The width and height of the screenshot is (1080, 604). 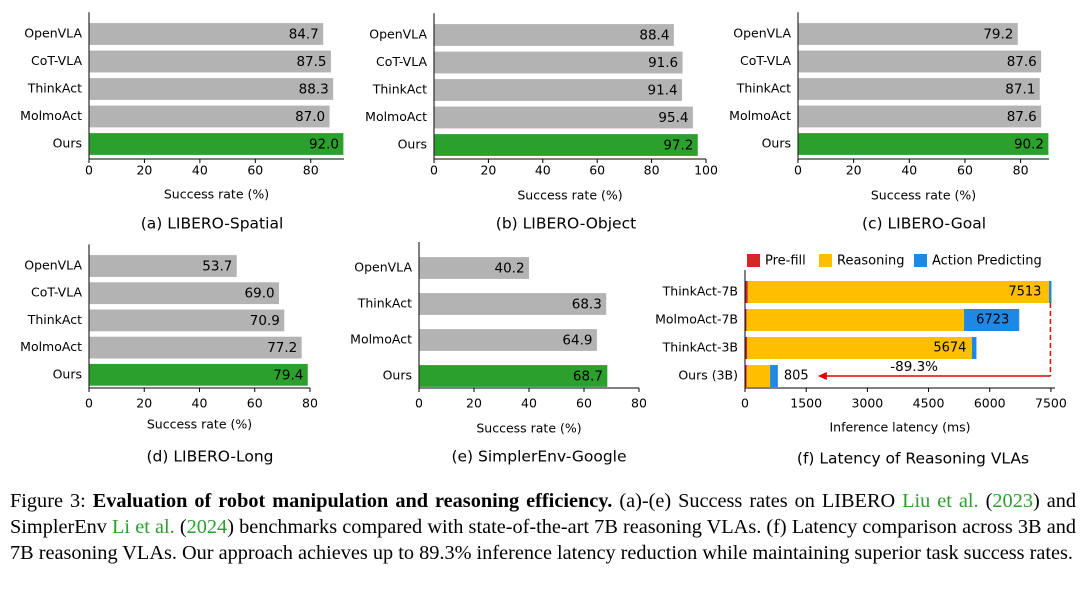 What do you see at coordinates (806, 403) in the screenshot?
I see `x-tick-label: 1500` at bounding box center [806, 403].